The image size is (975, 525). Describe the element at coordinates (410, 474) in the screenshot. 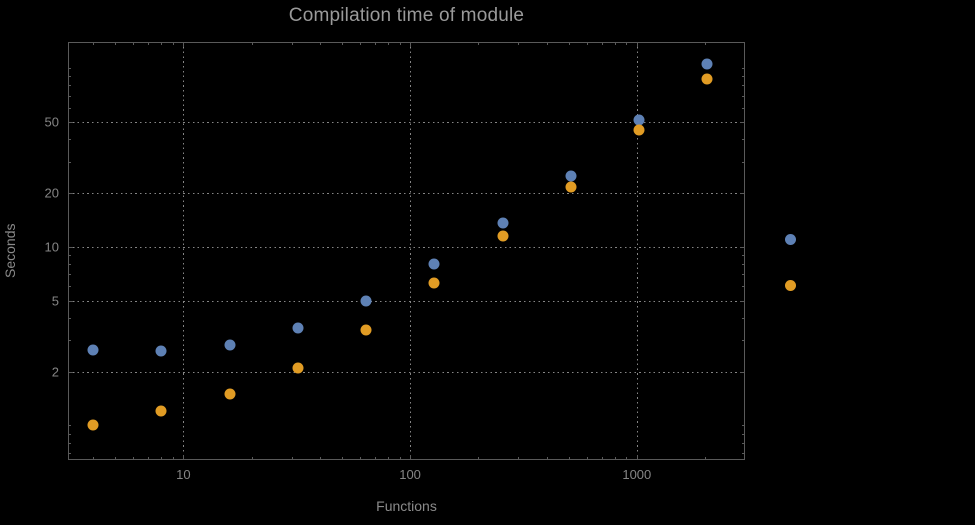

I see `x-tick-label: 100` at that location.